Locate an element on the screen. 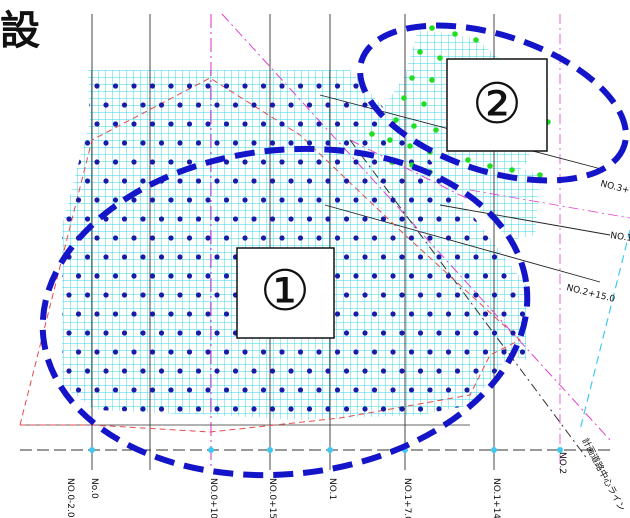 The width and height of the screenshot is (630, 518). zone-1-label: ① is located at coordinates (285, 291).